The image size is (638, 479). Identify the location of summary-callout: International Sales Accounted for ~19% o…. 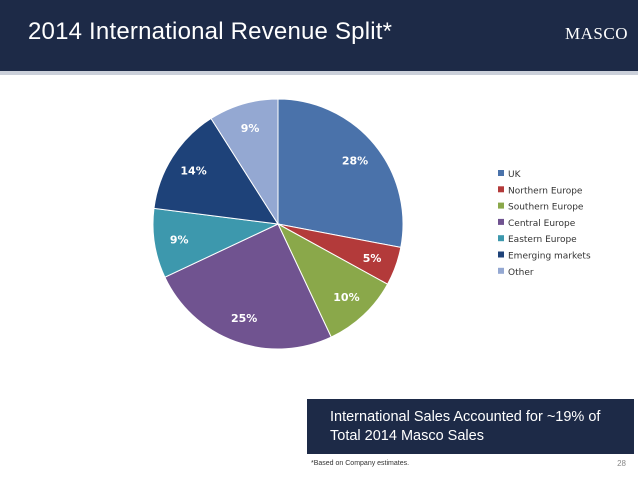
(470, 426).